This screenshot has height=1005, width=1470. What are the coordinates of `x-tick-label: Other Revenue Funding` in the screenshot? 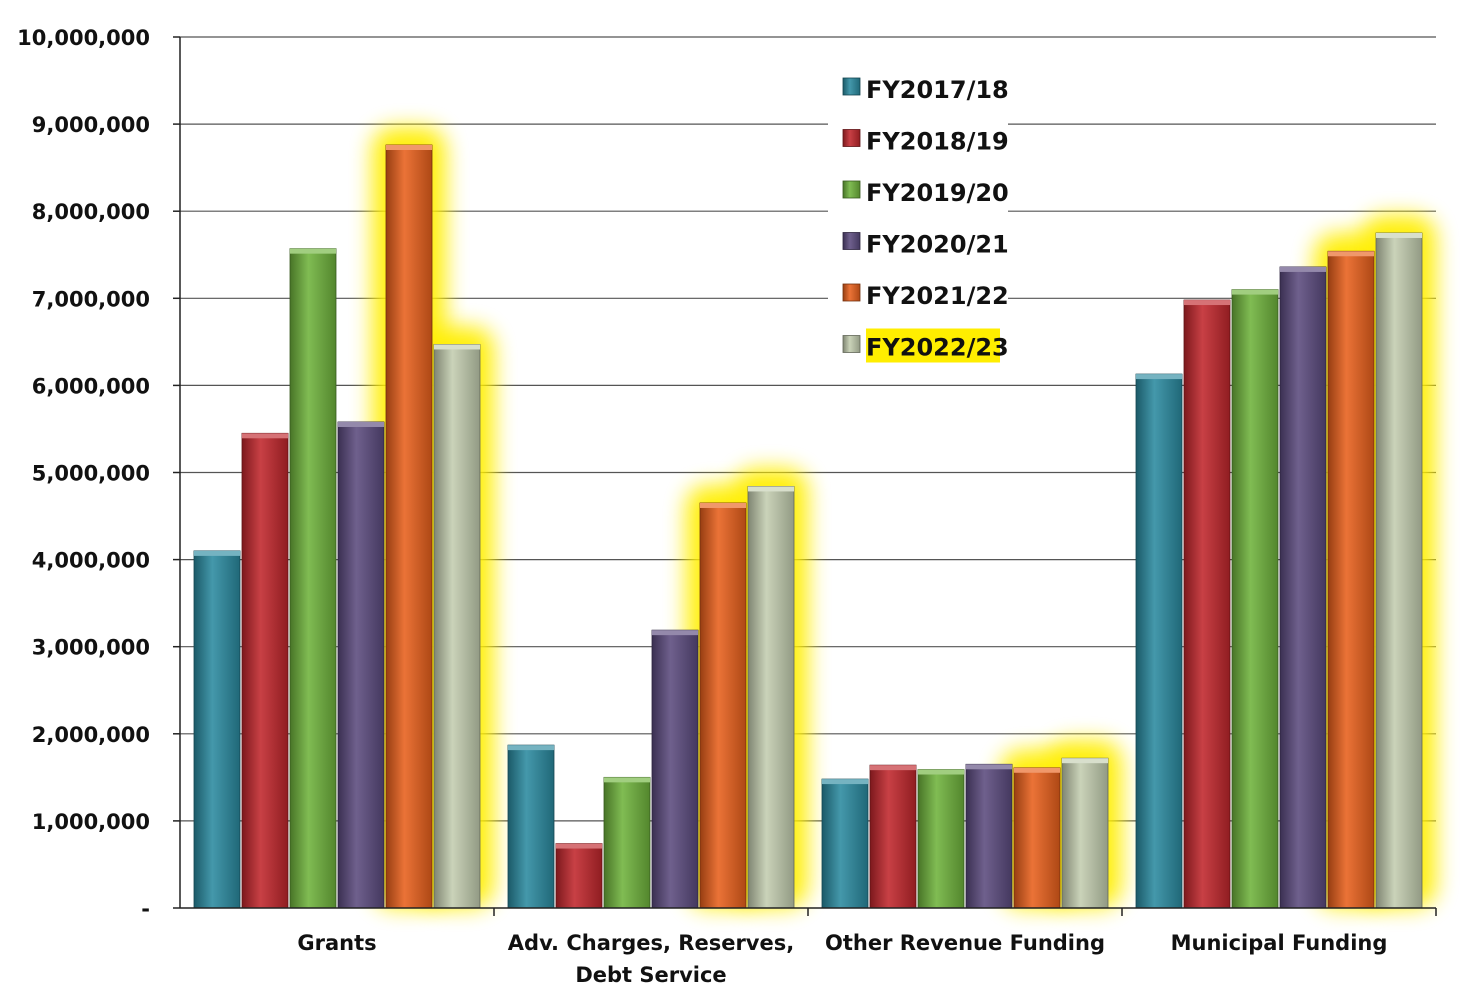 It's located at (965, 943).